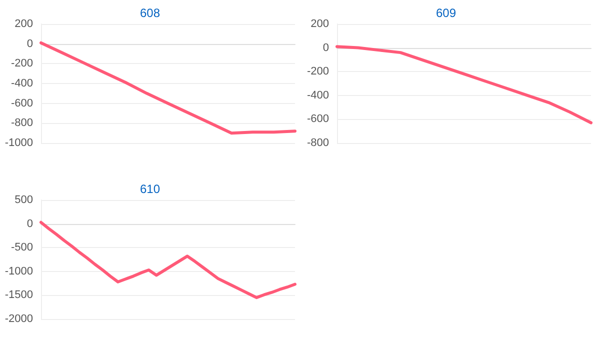 The width and height of the screenshot is (603, 343). I want to click on y-tick-label: 500, so click(23, 200).